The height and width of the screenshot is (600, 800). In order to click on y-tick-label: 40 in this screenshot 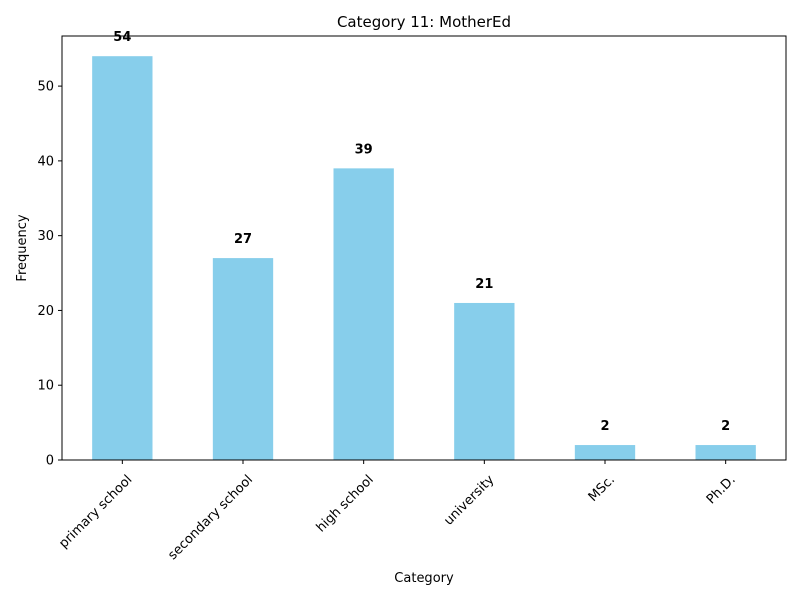, I will do `click(45, 161)`.